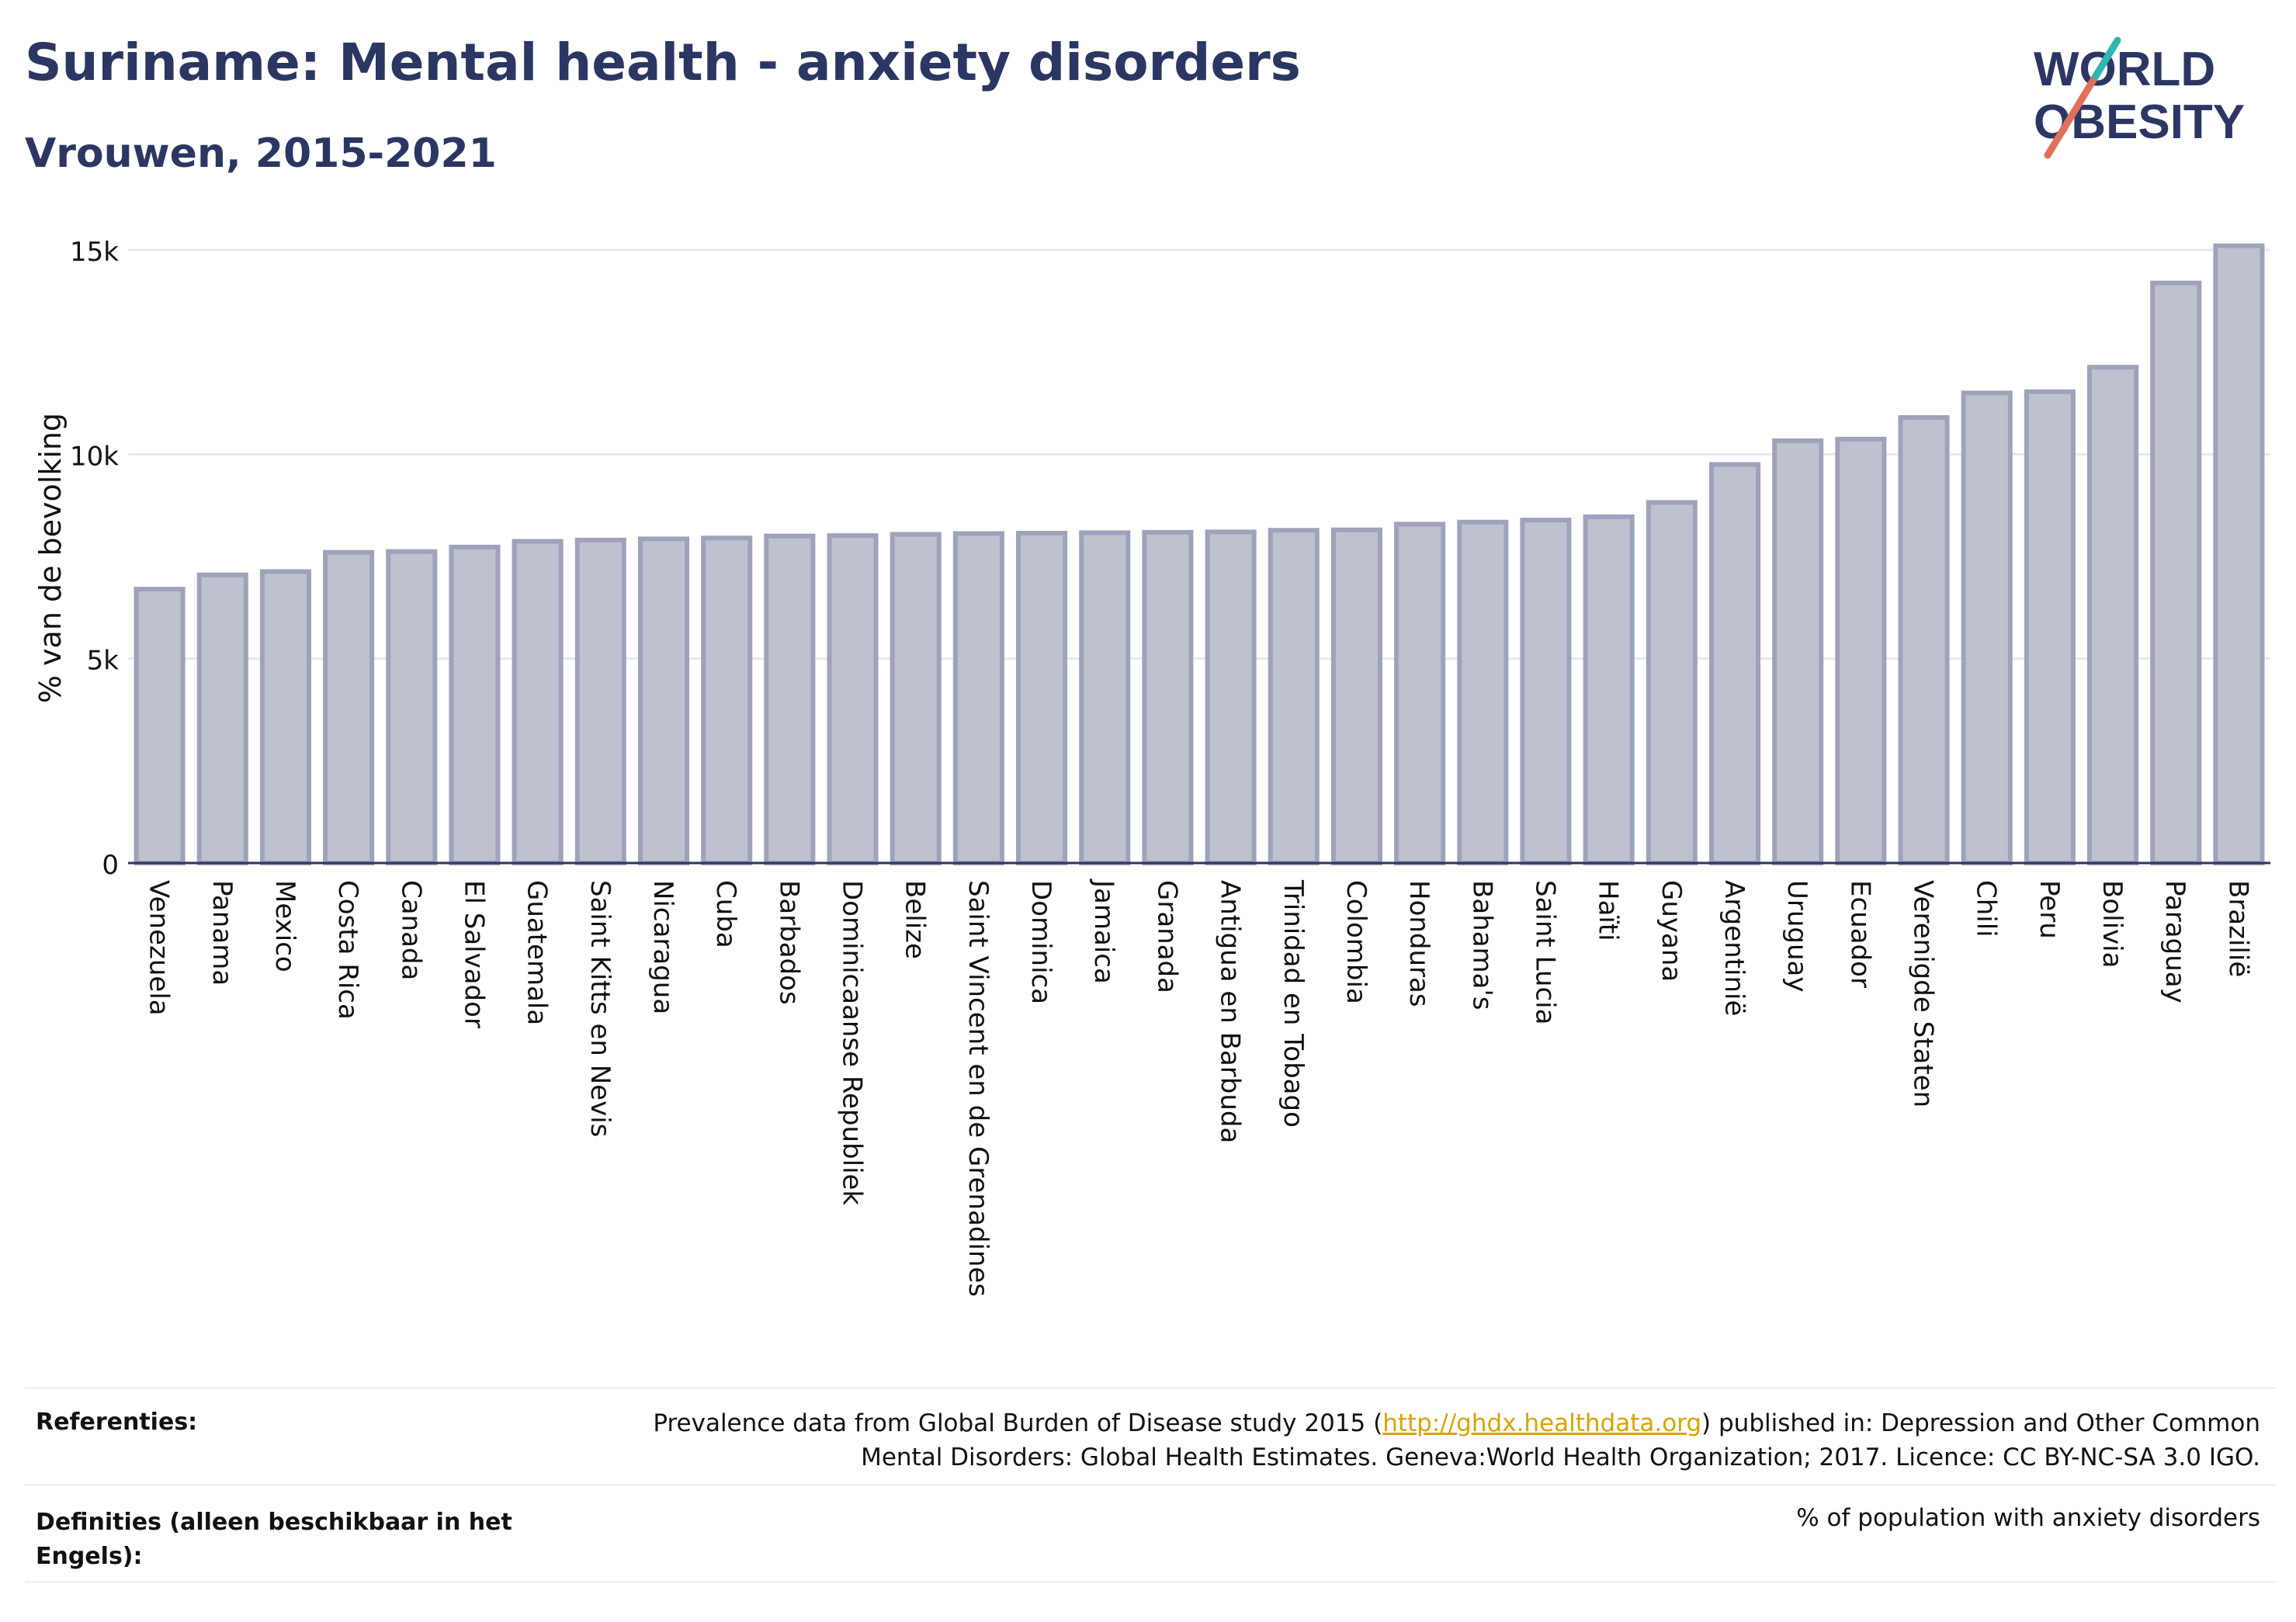 The image size is (2296, 1622). What do you see at coordinates (1987, 628) in the screenshot?
I see `bar-chili` at bounding box center [1987, 628].